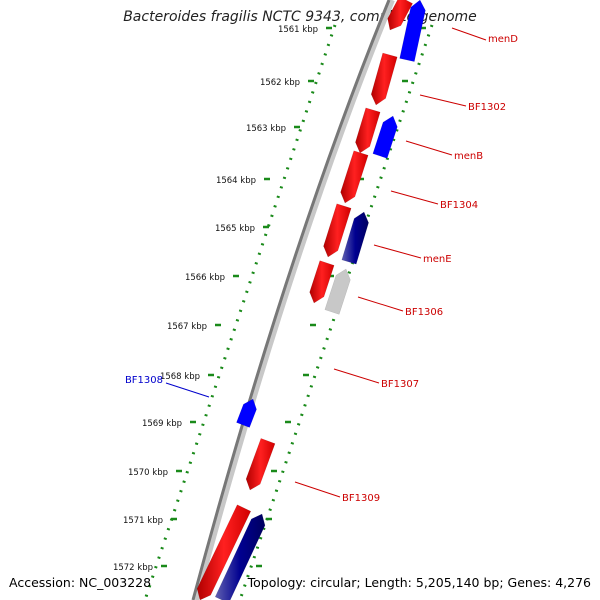  Describe the element at coordinates (468, 156) in the screenshot. I see `gene-label-menb: menB` at that location.